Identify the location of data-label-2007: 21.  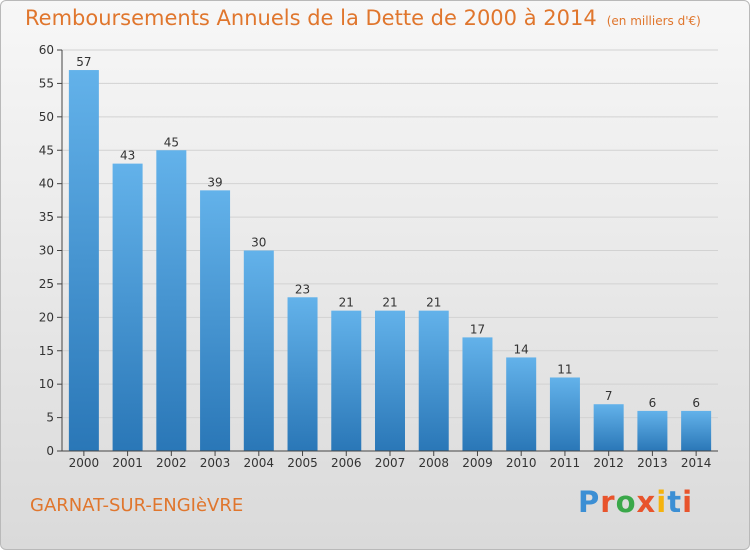
(389, 303).